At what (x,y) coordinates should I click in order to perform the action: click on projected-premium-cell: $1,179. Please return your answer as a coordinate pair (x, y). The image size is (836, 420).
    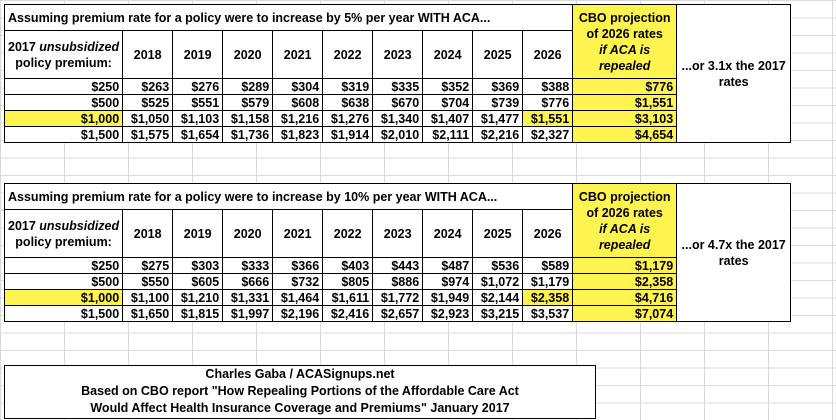
    Looking at the image, I should click on (548, 281).